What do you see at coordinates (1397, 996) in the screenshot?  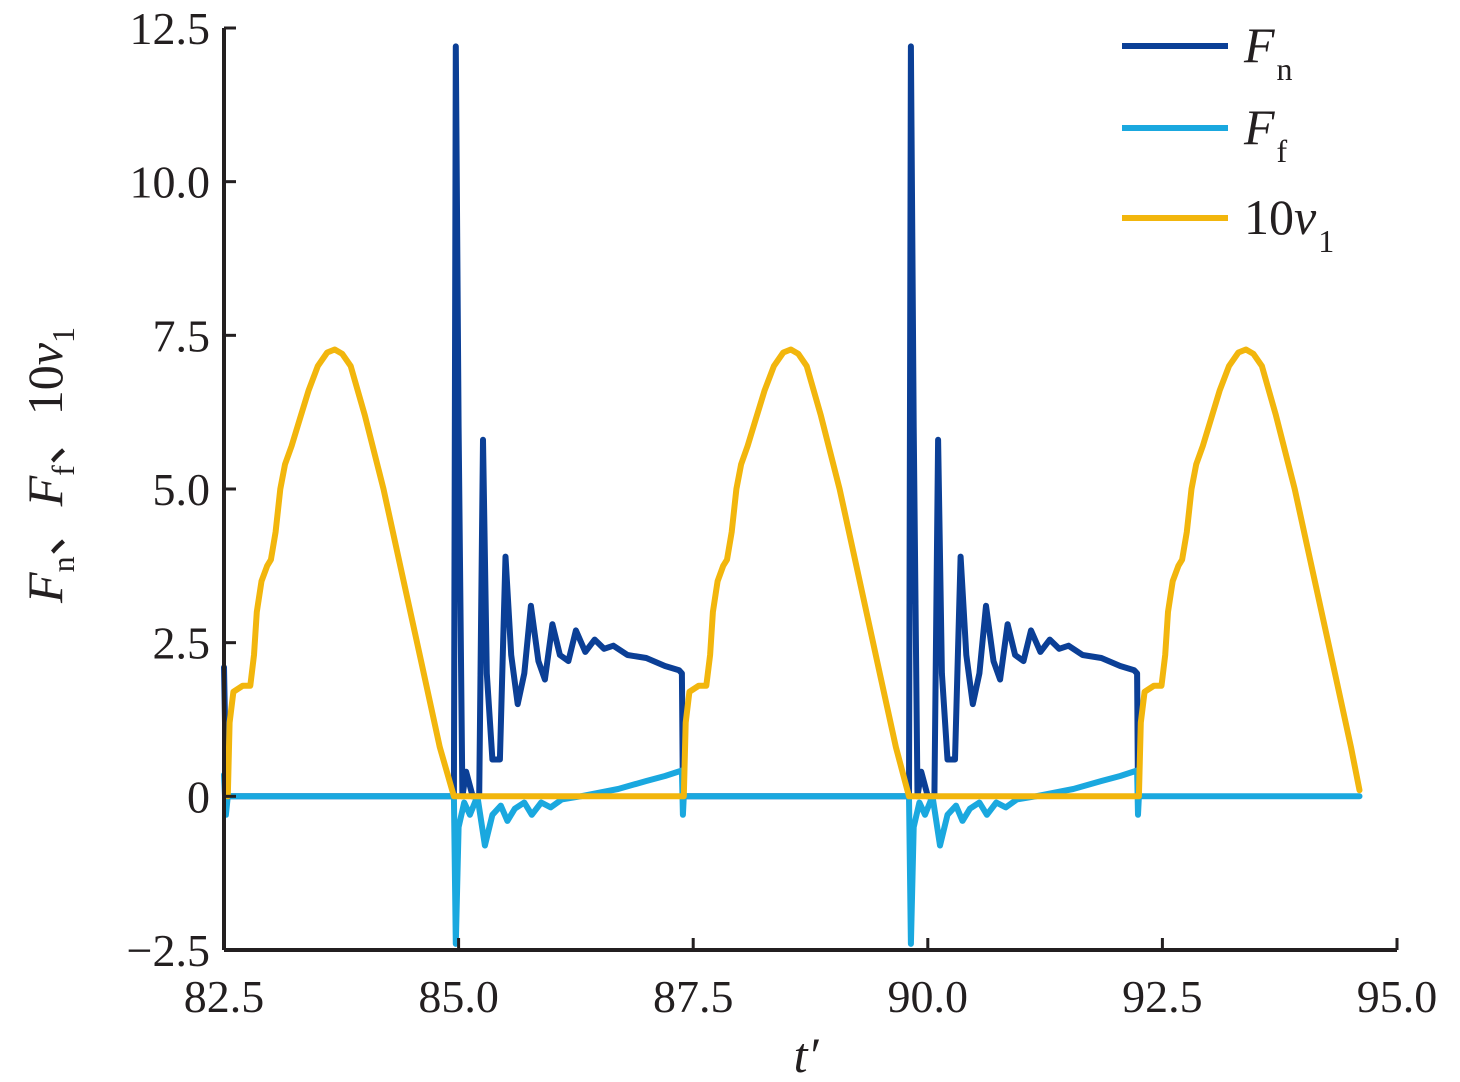 I see `x-tick-label: 95.0` at bounding box center [1397, 996].